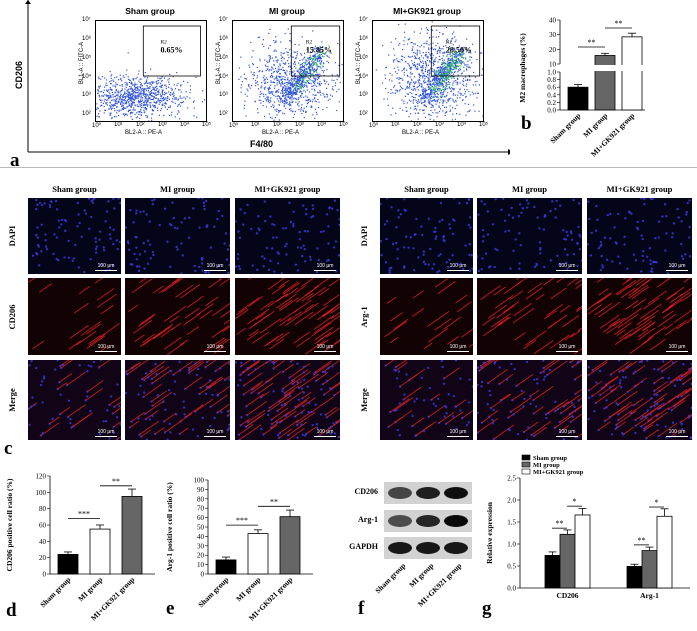 The height and width of the screenshot is (631, 697). Describe the element at coordinates (242, 520) in the screenshot. I see `e-sig-1-label: ***` at that location.